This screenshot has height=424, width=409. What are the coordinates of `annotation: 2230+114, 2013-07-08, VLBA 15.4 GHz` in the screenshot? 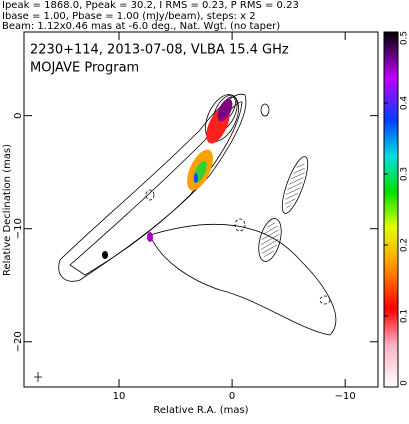 It's located at (159, 50).